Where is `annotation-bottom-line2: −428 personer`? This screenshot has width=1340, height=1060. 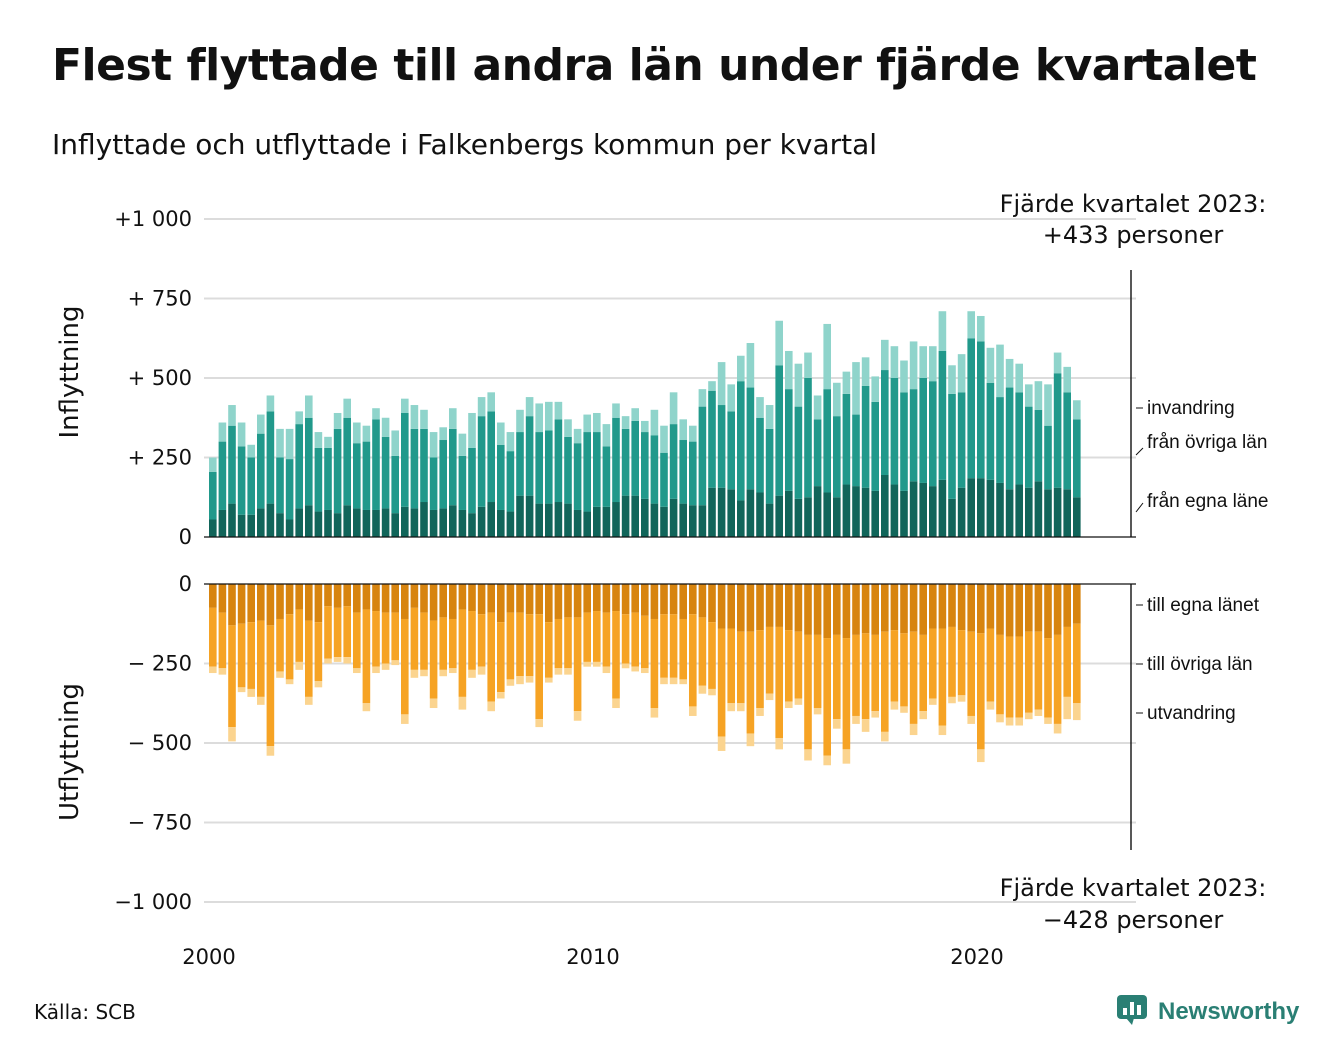 annotation-bottom-line2: −428 personer is located at coordinates (1133, 920).